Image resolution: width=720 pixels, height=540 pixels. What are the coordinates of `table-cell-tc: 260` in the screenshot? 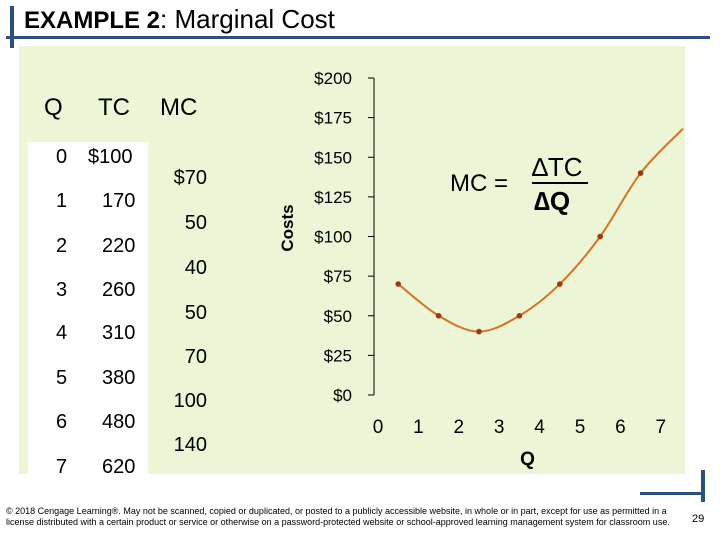 It's located at (119, 290).